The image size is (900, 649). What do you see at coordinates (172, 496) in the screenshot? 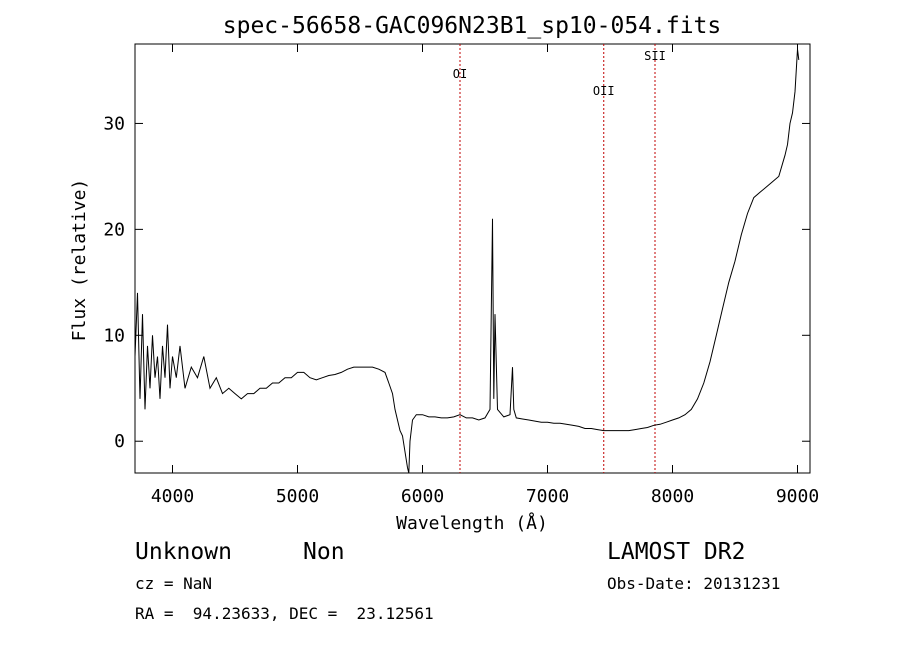
I see `x-tick-label: 4000` at bounding box center [172, 496].